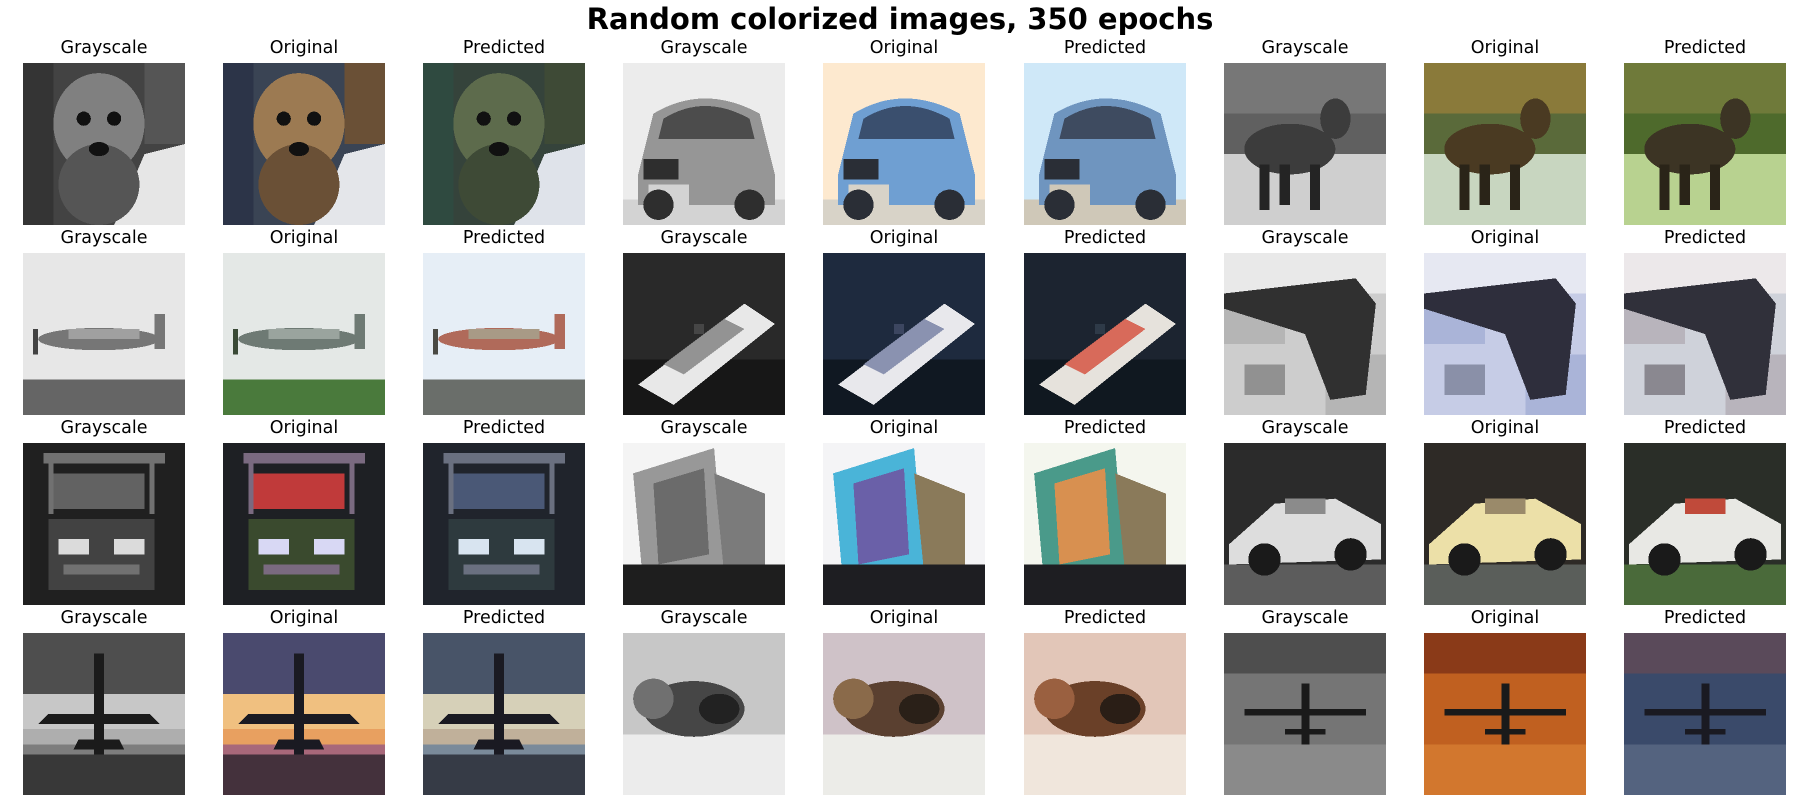  Describe the element at coordinates (504, 144) in the screenshot. I see `dog-pred-image` at that location.